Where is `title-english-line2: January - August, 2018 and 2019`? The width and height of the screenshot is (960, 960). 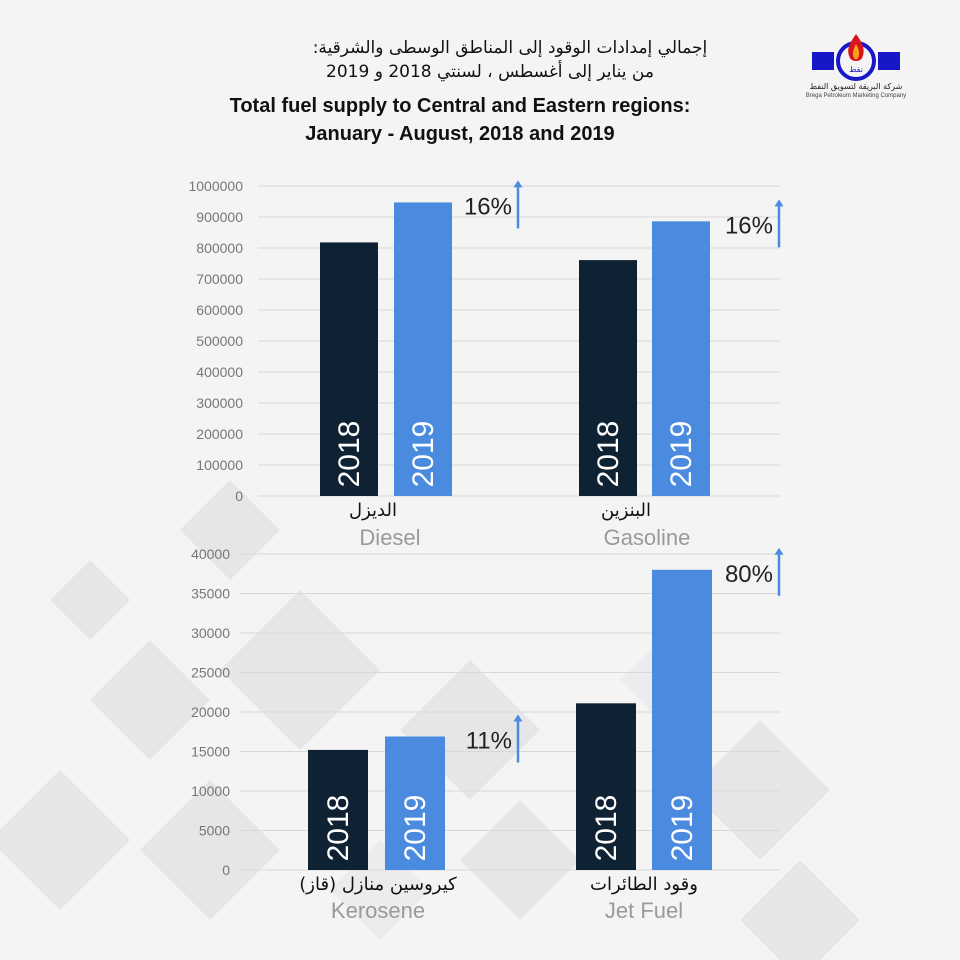 title-english-line2: January - August, 2018 and 2019 is located at coordinates (460, 134).